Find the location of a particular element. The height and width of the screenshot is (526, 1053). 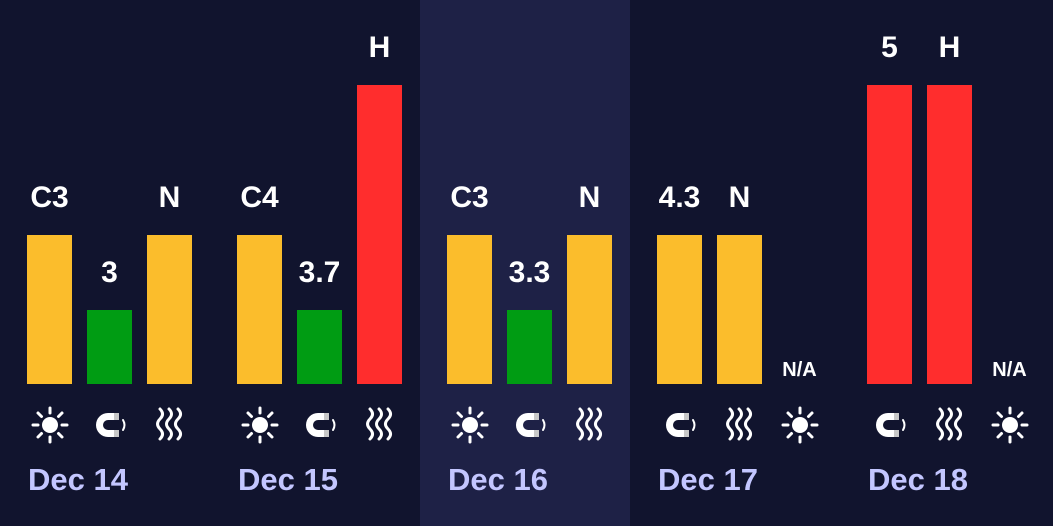

date-label: Dec 18 is located at coordinates (918, 479).